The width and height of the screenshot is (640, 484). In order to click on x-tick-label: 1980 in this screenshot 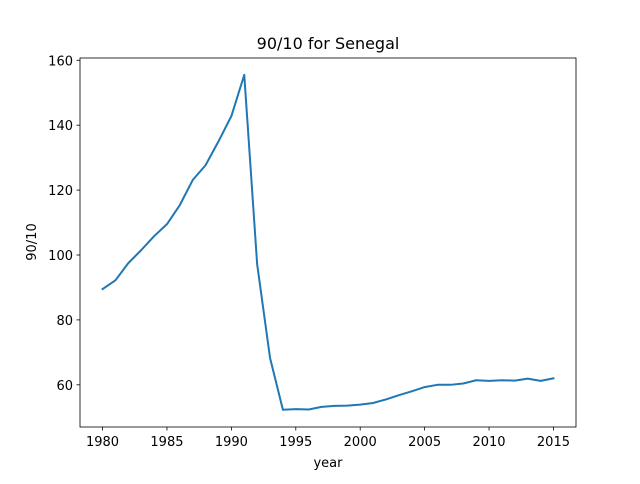, I will do `click(102, 442)`.